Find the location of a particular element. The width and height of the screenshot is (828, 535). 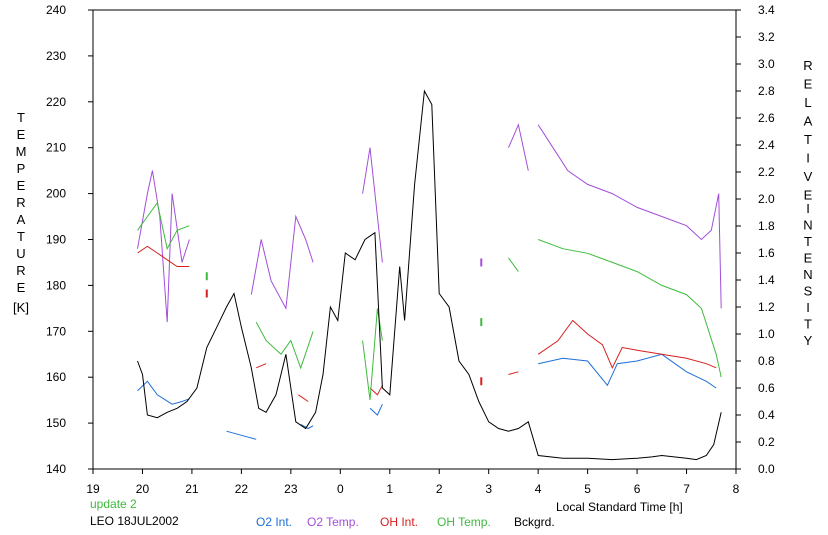

left-tick-label: 200 is located at coordinates (56, 194).